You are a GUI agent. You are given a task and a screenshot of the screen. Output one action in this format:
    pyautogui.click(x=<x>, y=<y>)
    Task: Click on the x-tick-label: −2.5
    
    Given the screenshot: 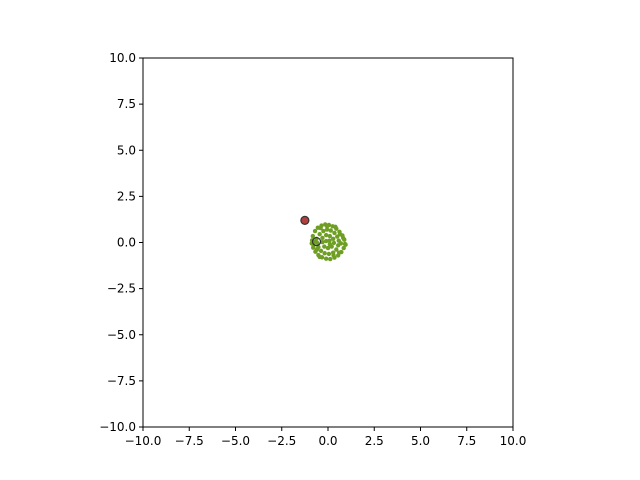 What is the action you would take?
    pyautogui.click(x=281, y=441)
    